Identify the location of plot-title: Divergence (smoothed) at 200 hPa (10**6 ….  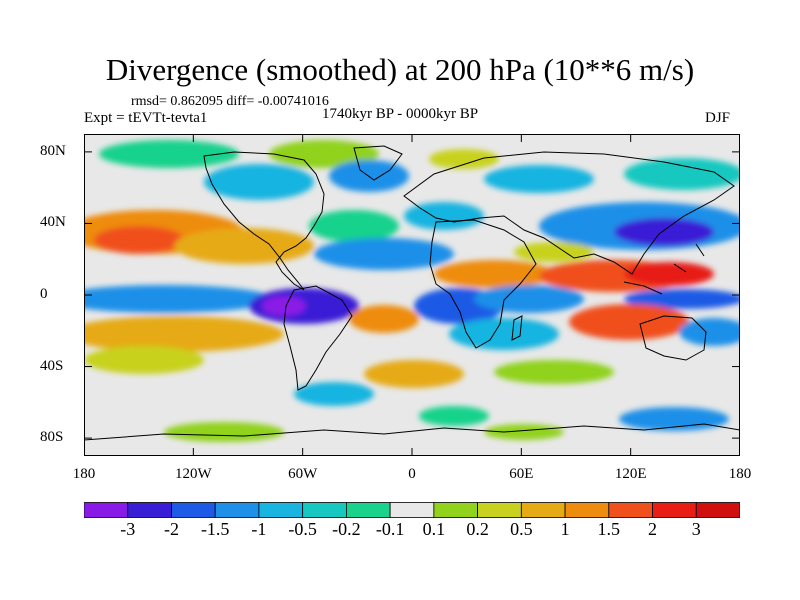
(400, 69).